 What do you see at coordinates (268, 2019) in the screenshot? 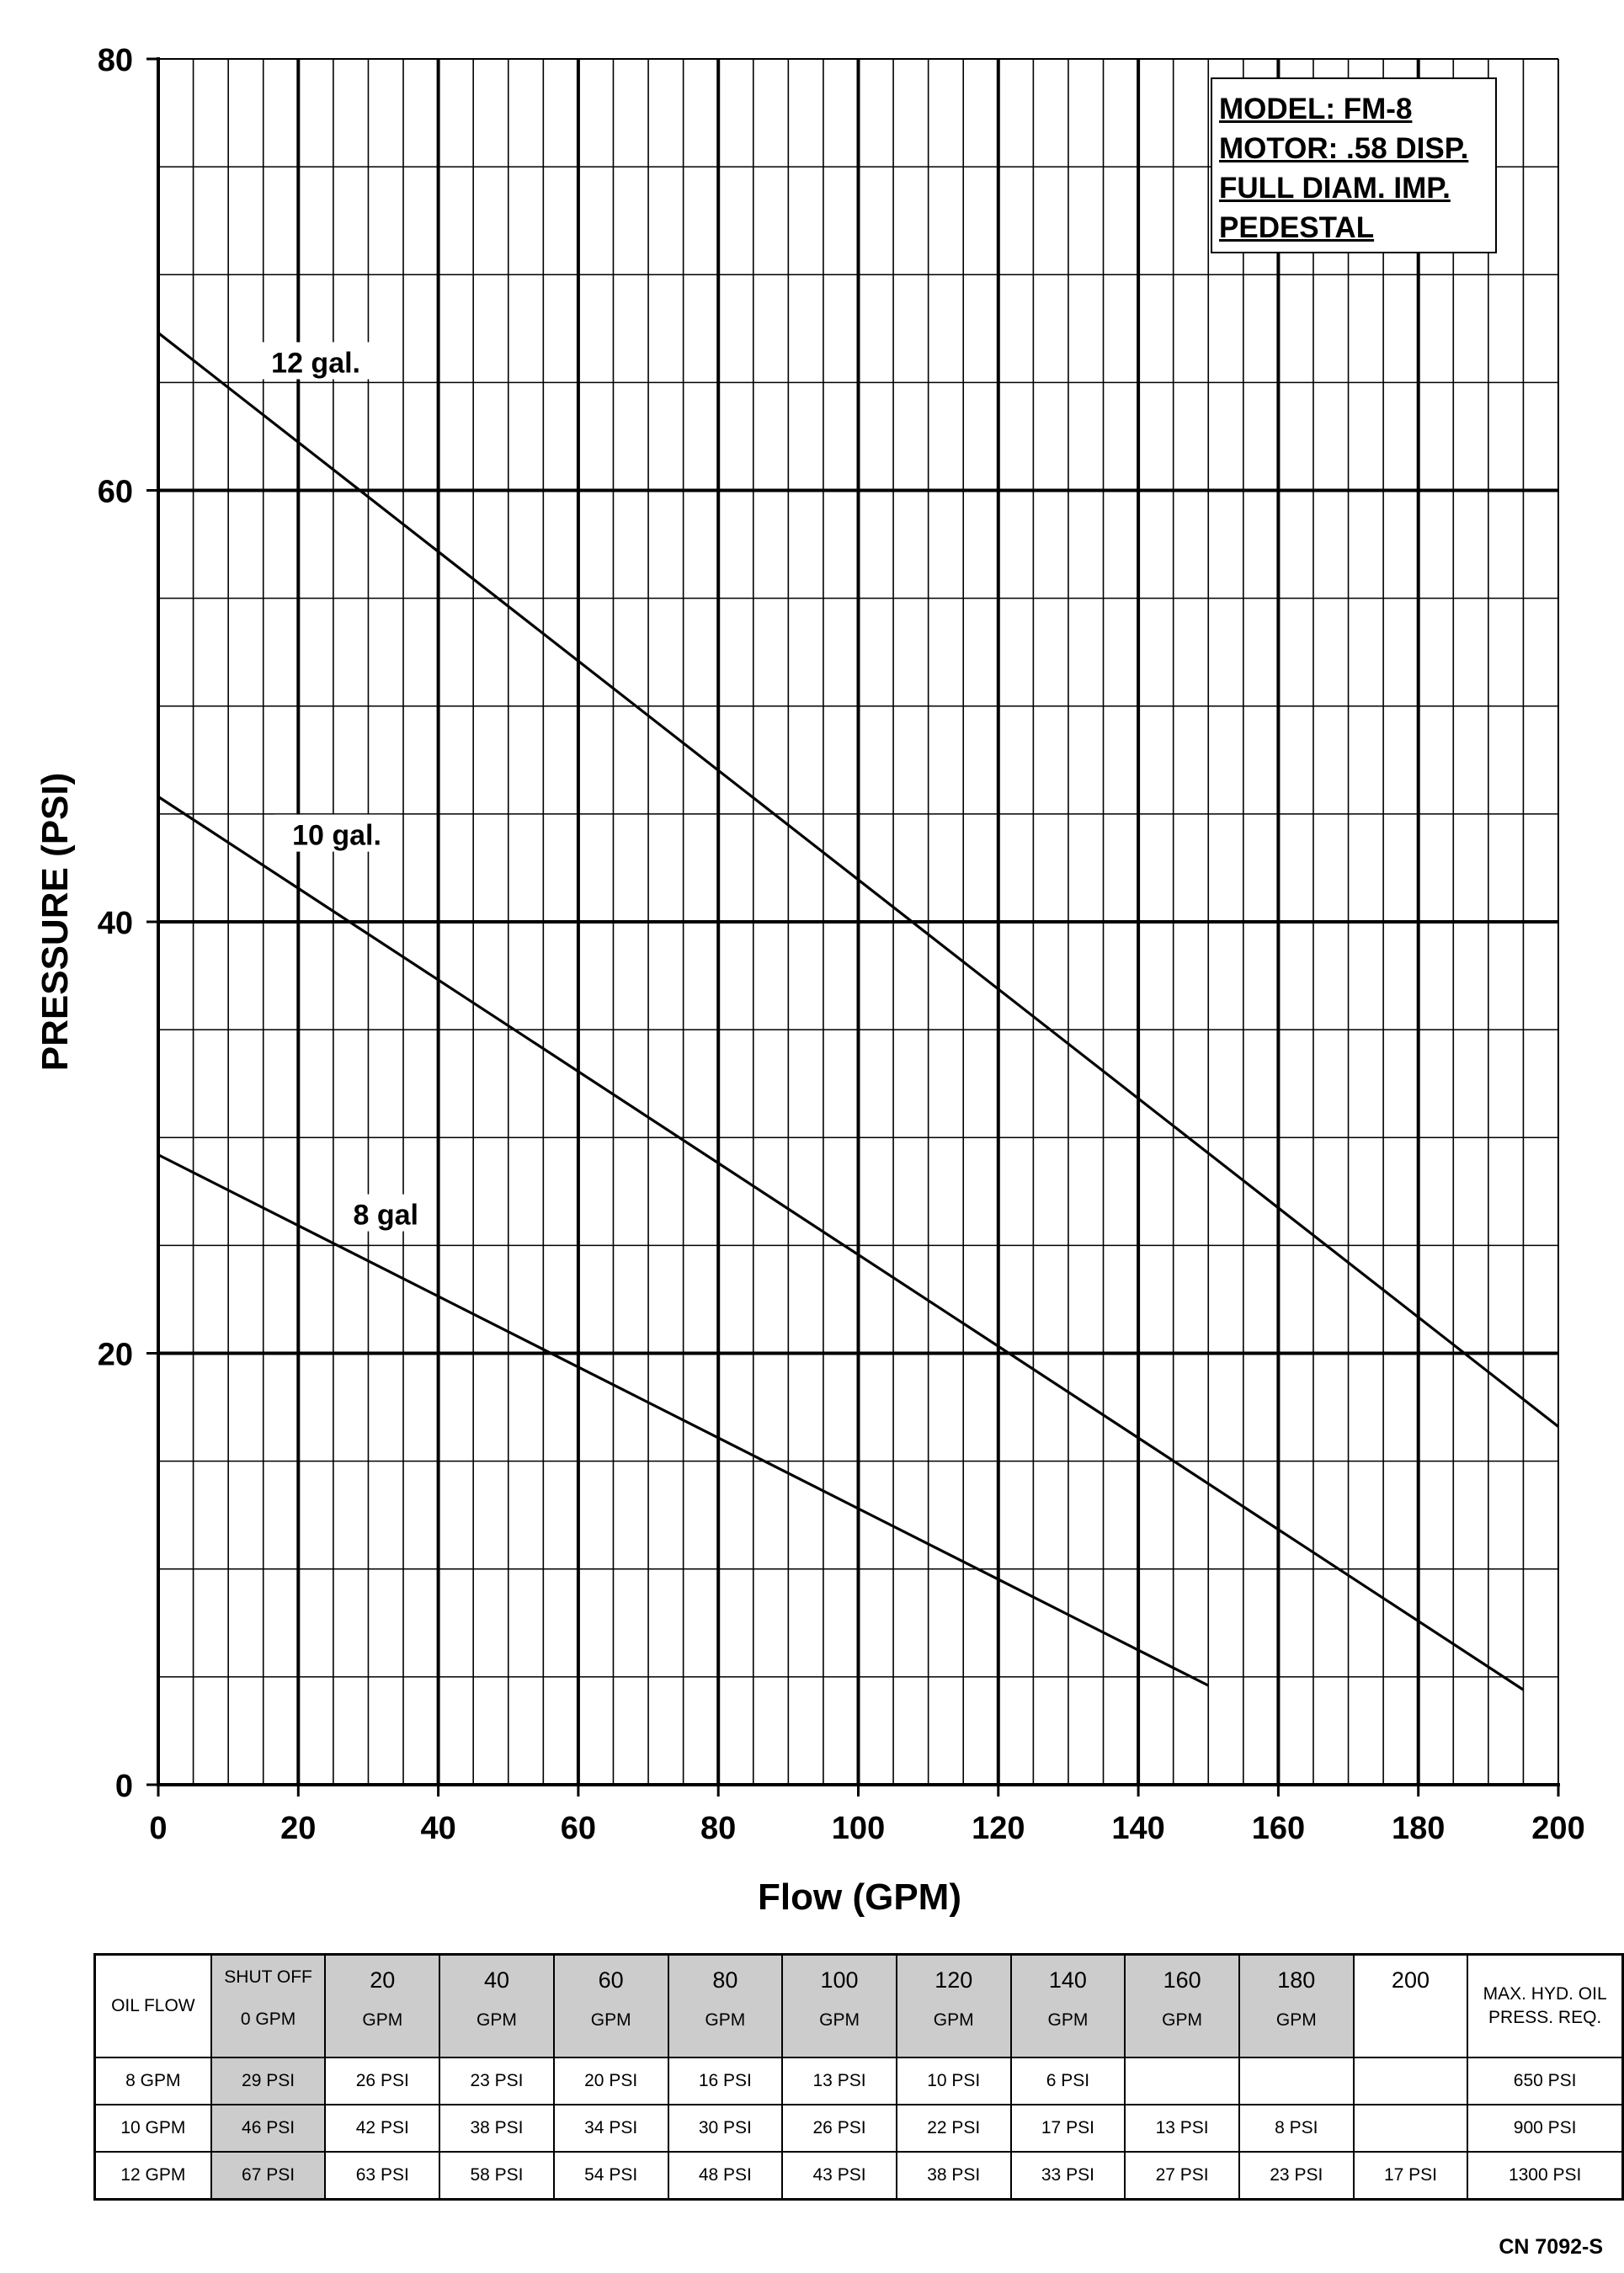
I see `column-flow-unit: 0 GPM` at bounding box center [268, 2019].